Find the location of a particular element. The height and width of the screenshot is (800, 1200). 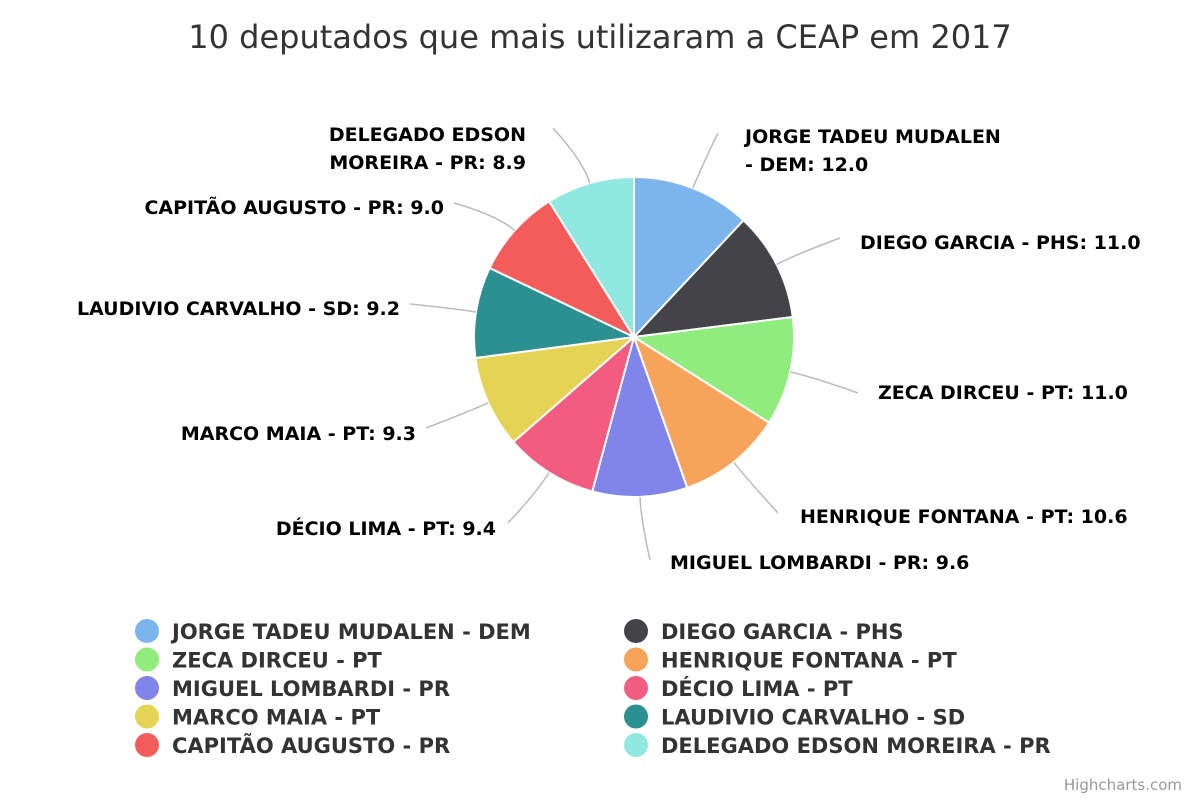

credits-text: Highcharts.com is located at coordinates (1123, 785).